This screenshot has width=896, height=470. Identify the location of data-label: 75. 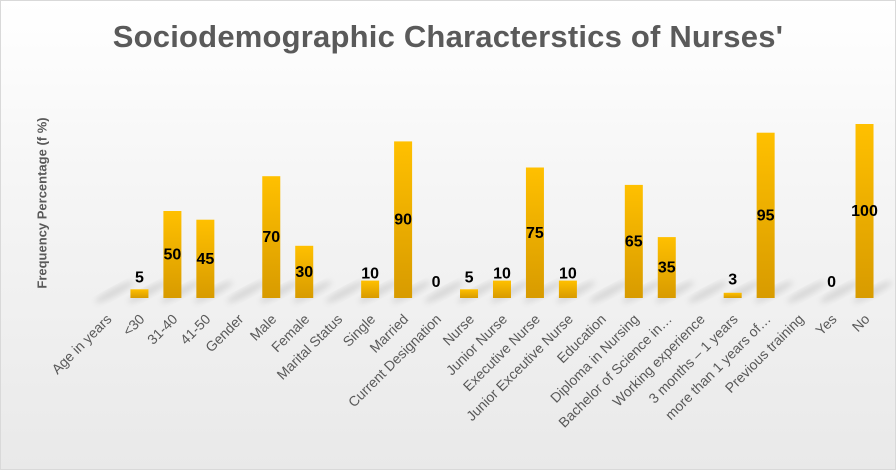
(535, 233).